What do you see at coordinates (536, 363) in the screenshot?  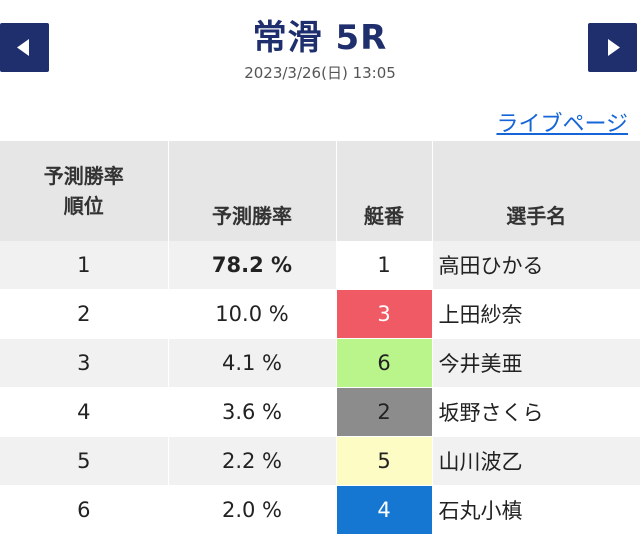 I see `racer-name-cell: 今井美亜` at bounding box center [536, 363].